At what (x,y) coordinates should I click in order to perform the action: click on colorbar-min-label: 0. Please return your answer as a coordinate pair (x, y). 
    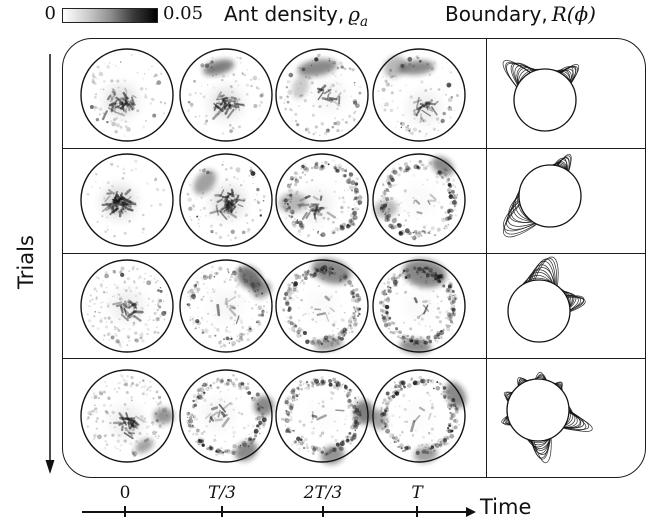
    Looking at the image, I should click on (50, 13).